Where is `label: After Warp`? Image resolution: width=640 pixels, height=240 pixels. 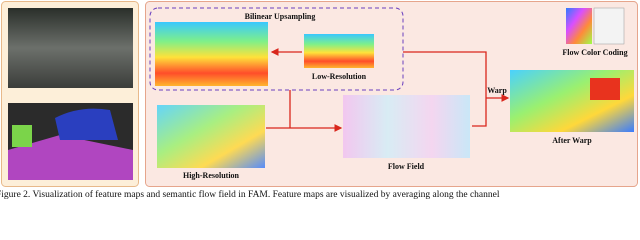 label: After Warp is located at coordinates (572, 140).